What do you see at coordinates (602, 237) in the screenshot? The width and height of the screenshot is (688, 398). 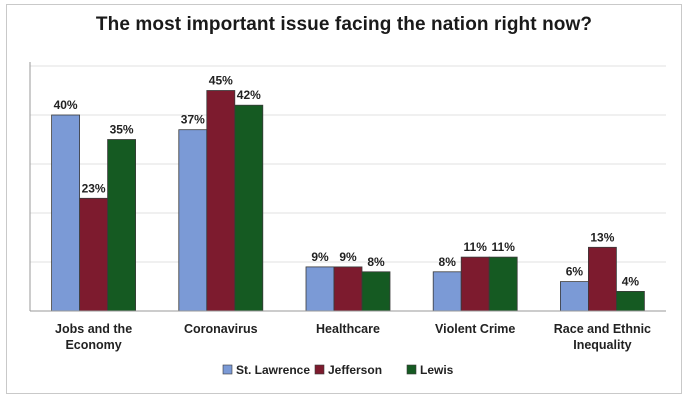 I see `data-label: 13%` at bounding box center [602, 237].